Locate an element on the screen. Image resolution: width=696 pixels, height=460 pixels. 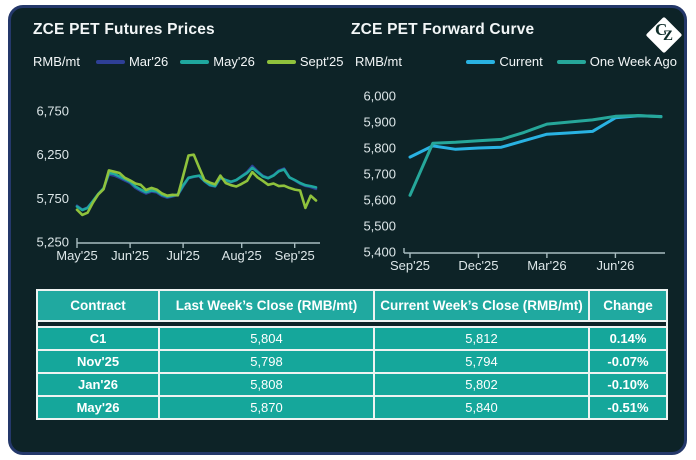
col-header-last-week-close: Last Week’s Close (RMB/mt) is located at coordinates (266, 305).